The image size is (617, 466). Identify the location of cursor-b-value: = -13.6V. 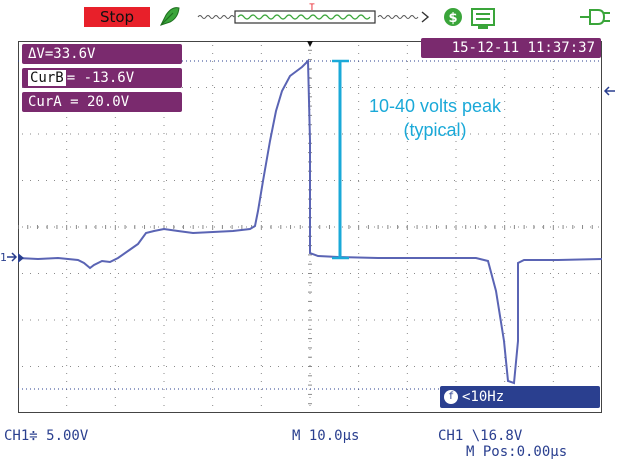
(100, 78).